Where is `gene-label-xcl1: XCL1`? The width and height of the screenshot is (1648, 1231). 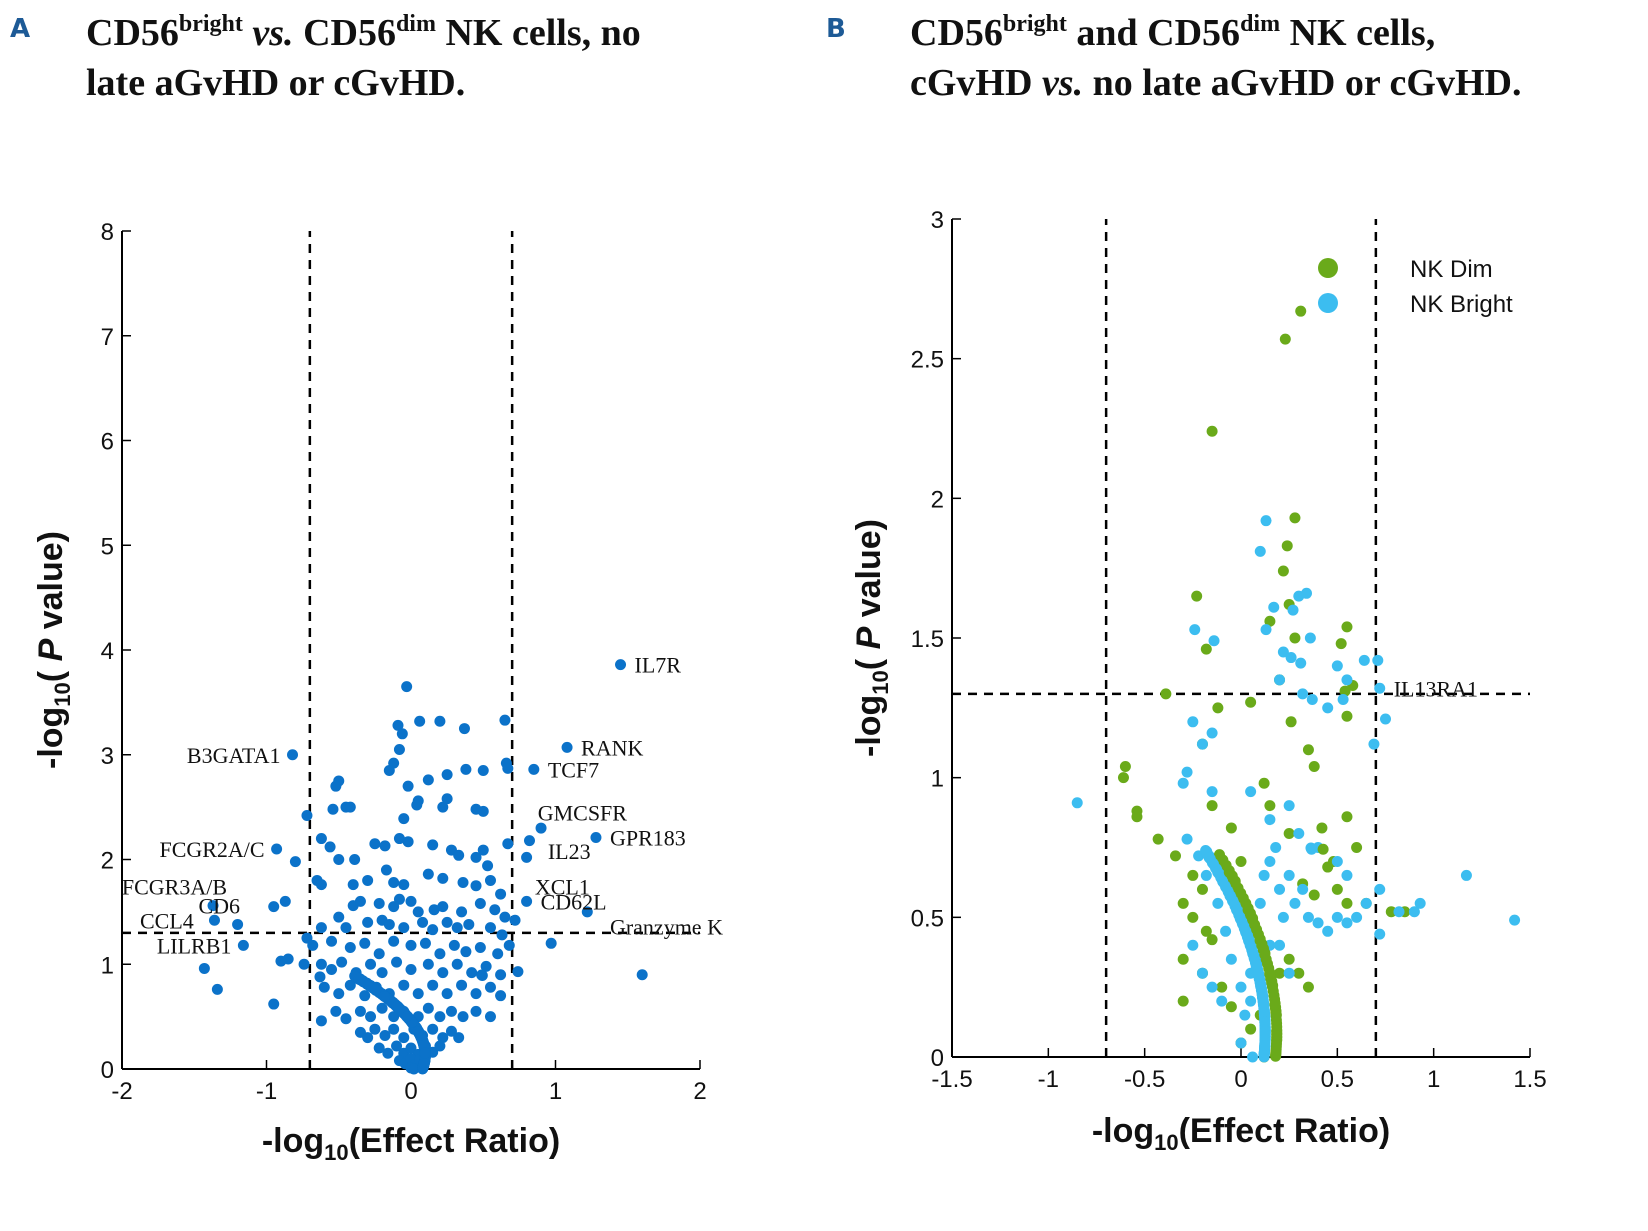 gene-label-xcl1: XCL1 is located at coordinates (562, 887).